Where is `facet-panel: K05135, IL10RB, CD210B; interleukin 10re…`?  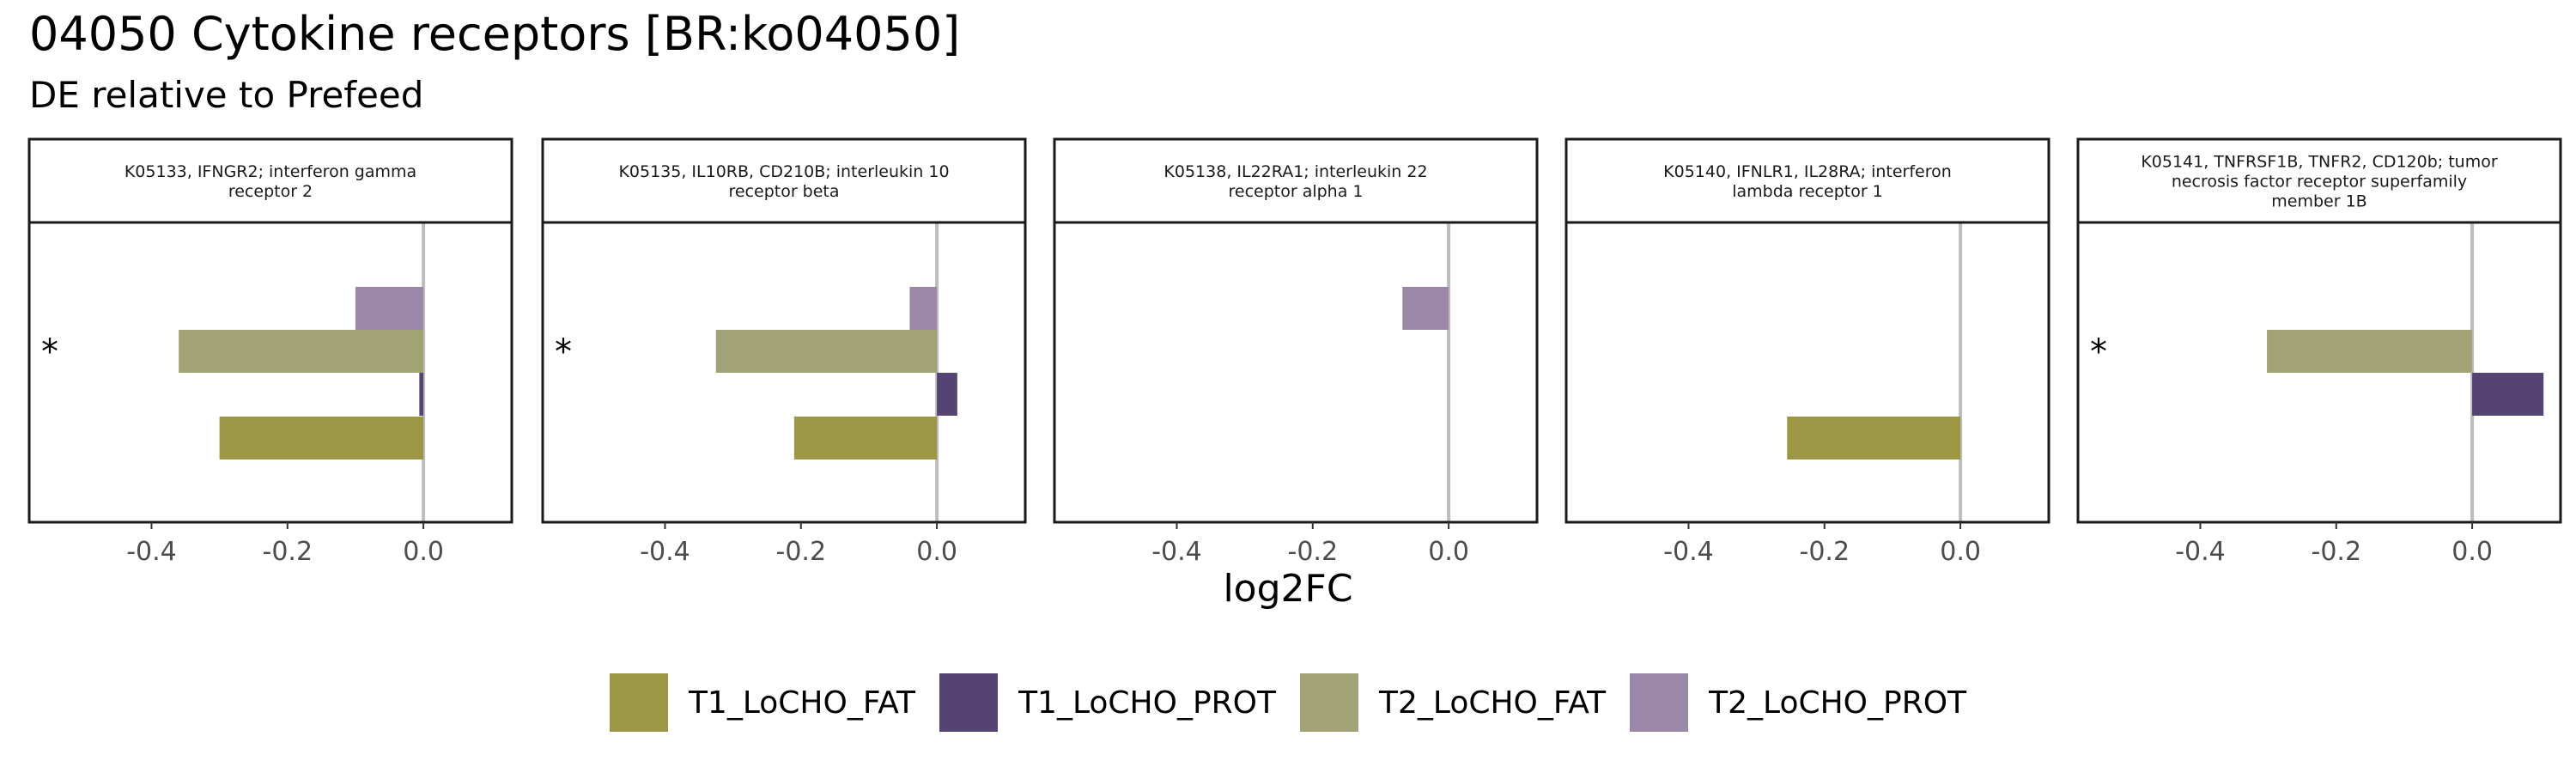
facet-panel: K05135, IL10RB, CD210B; interleukin 10re… is located at coordinates (784, 352).